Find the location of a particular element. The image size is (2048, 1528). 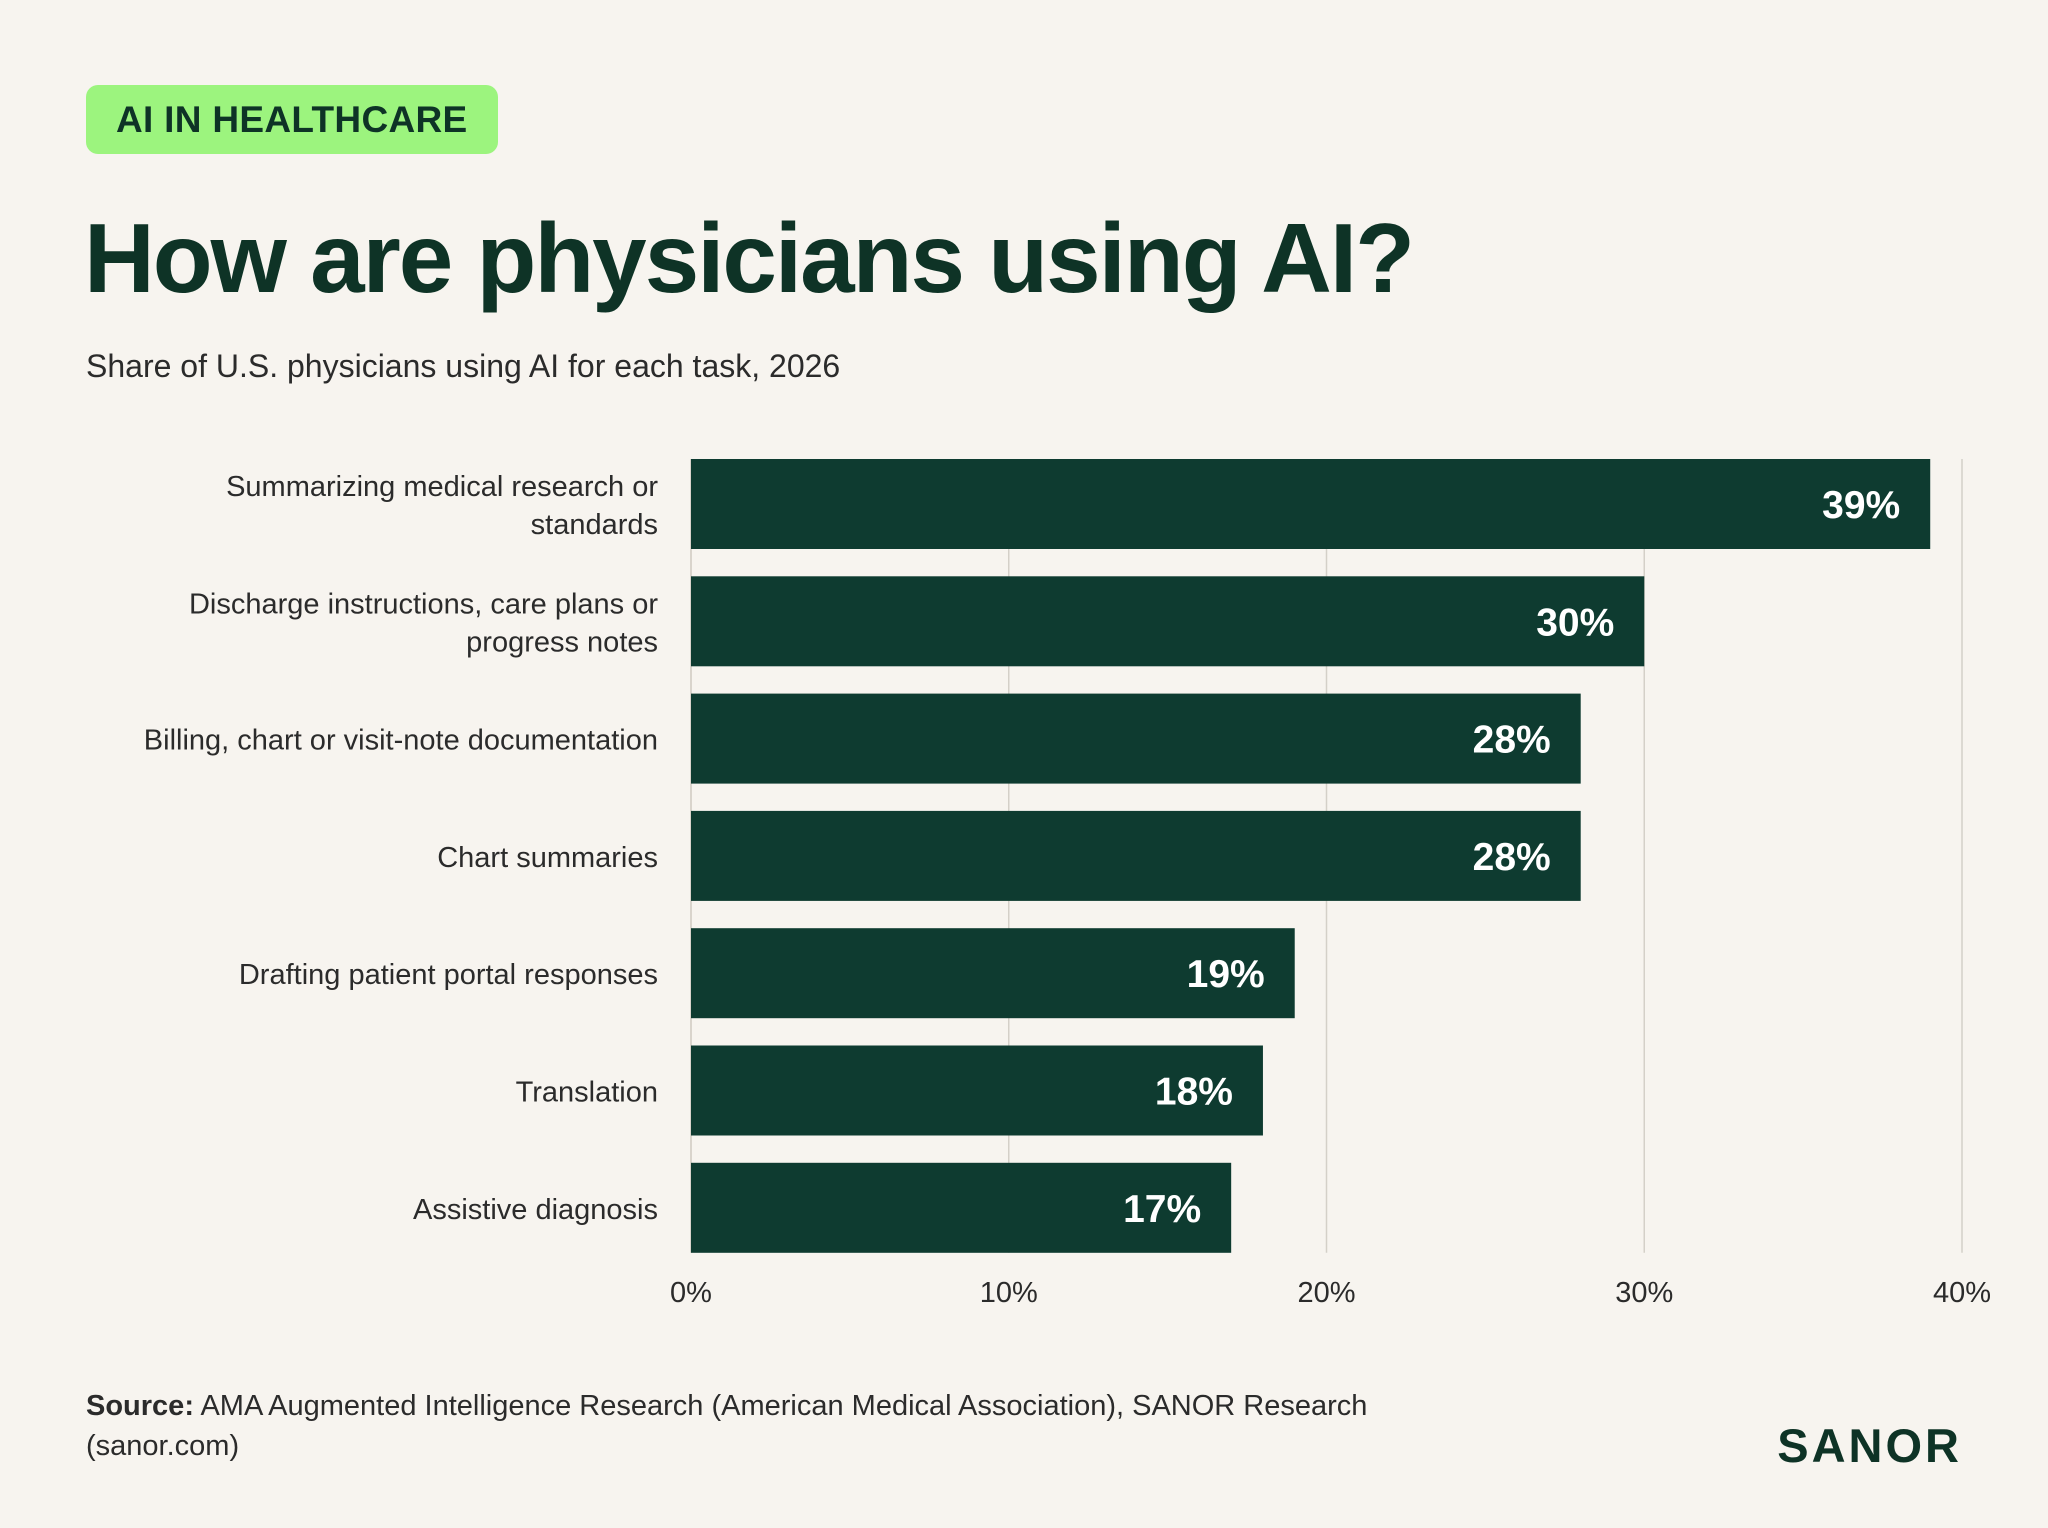

data-label: 19% is located at coordinates (1226, 974).